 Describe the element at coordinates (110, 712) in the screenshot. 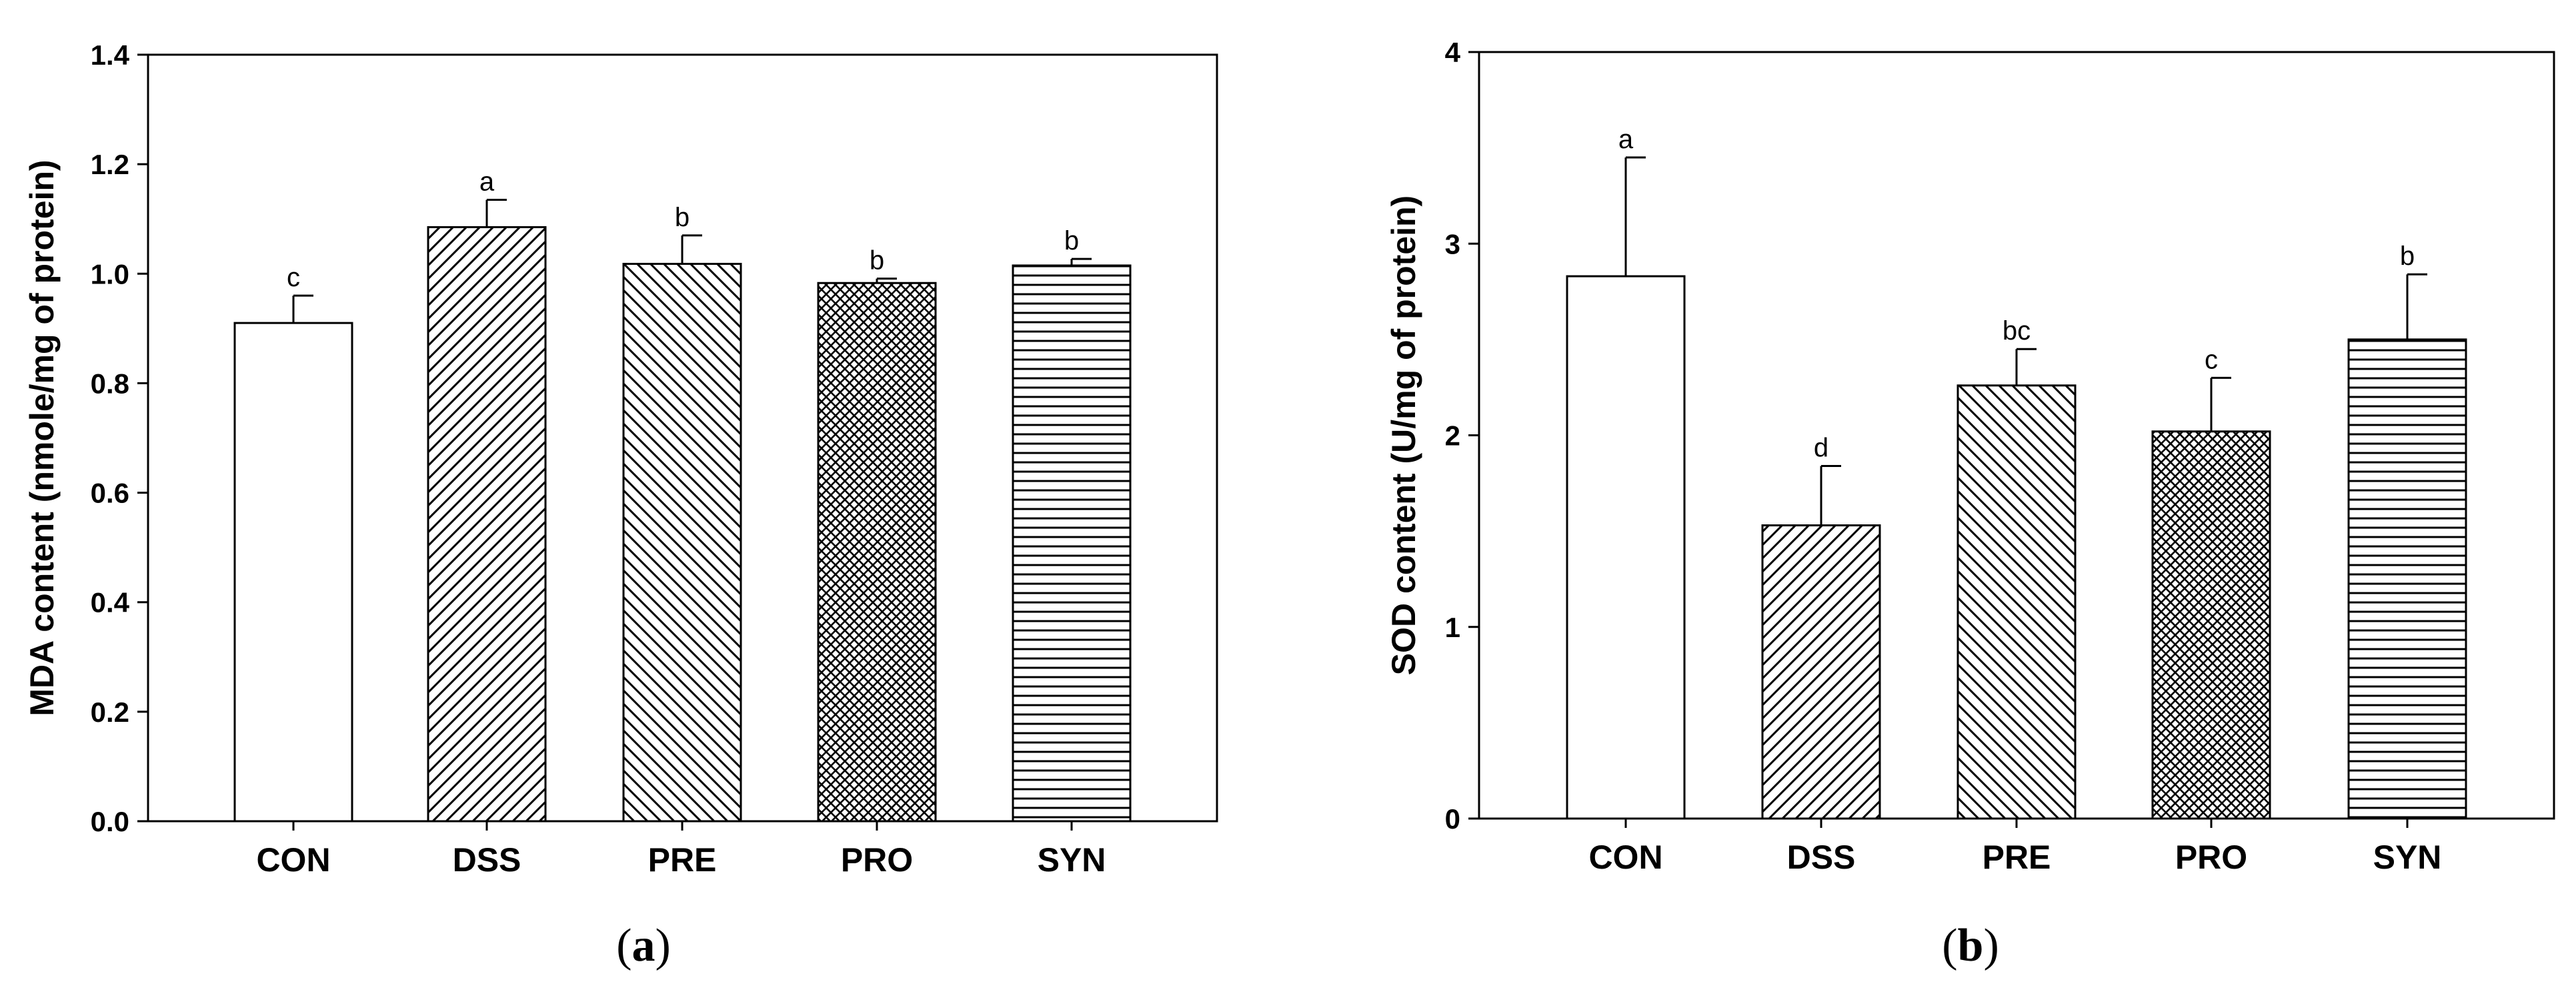

I see `panel-a-ytick-label: 0.2` at that location.